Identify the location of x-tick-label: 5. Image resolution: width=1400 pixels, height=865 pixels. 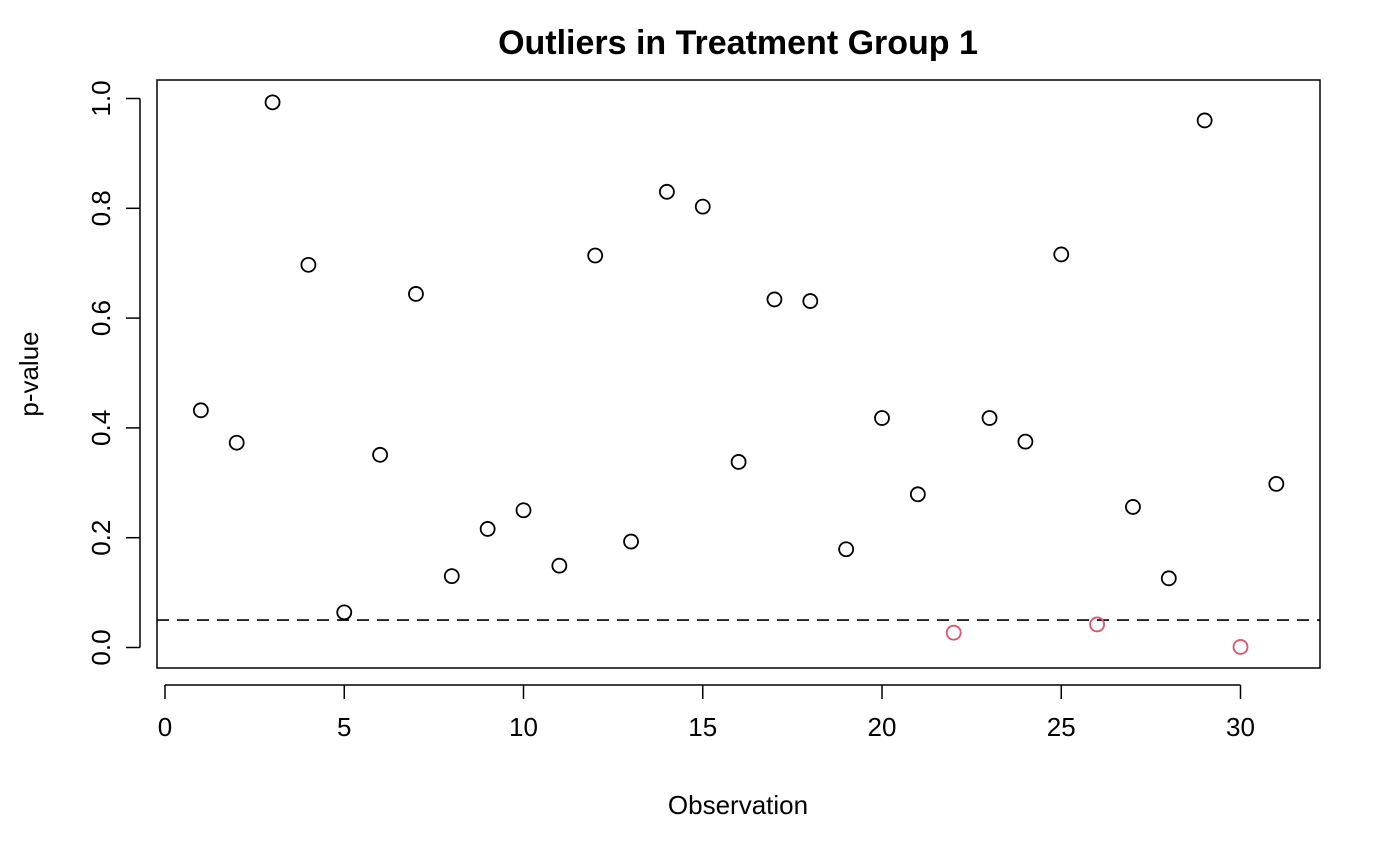
(344, 727).